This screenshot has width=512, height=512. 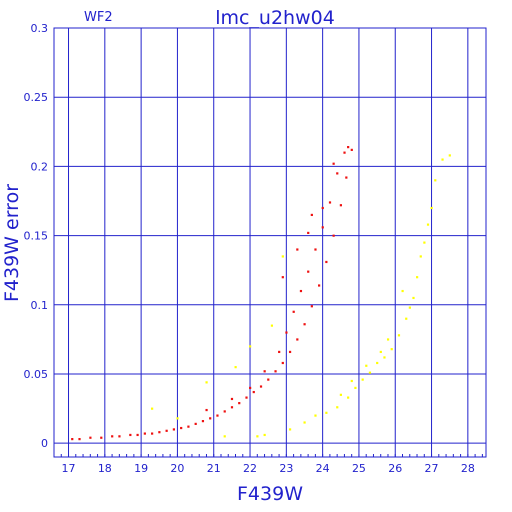 I want to click on x-tick-label: 27, so click(x=432, y=468).